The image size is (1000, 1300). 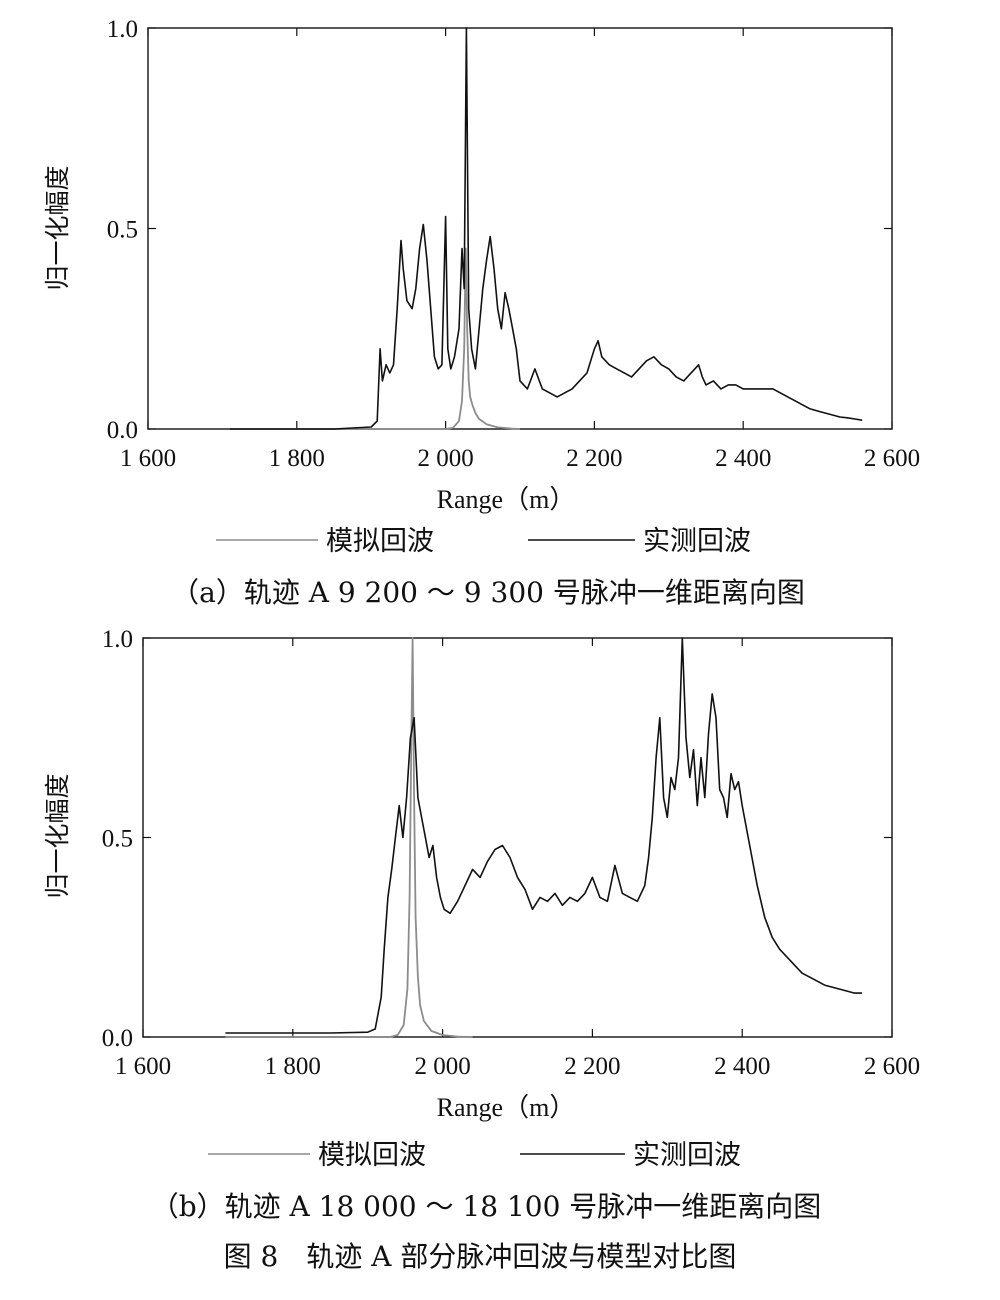 What do you see at coordinates (488, 592) in the screenshot?
I see `chart-caption-a: （a）轨迹 A 9 200 ～ 9 300 号脉冲一维距离向图` at bounding box center [488, 592].